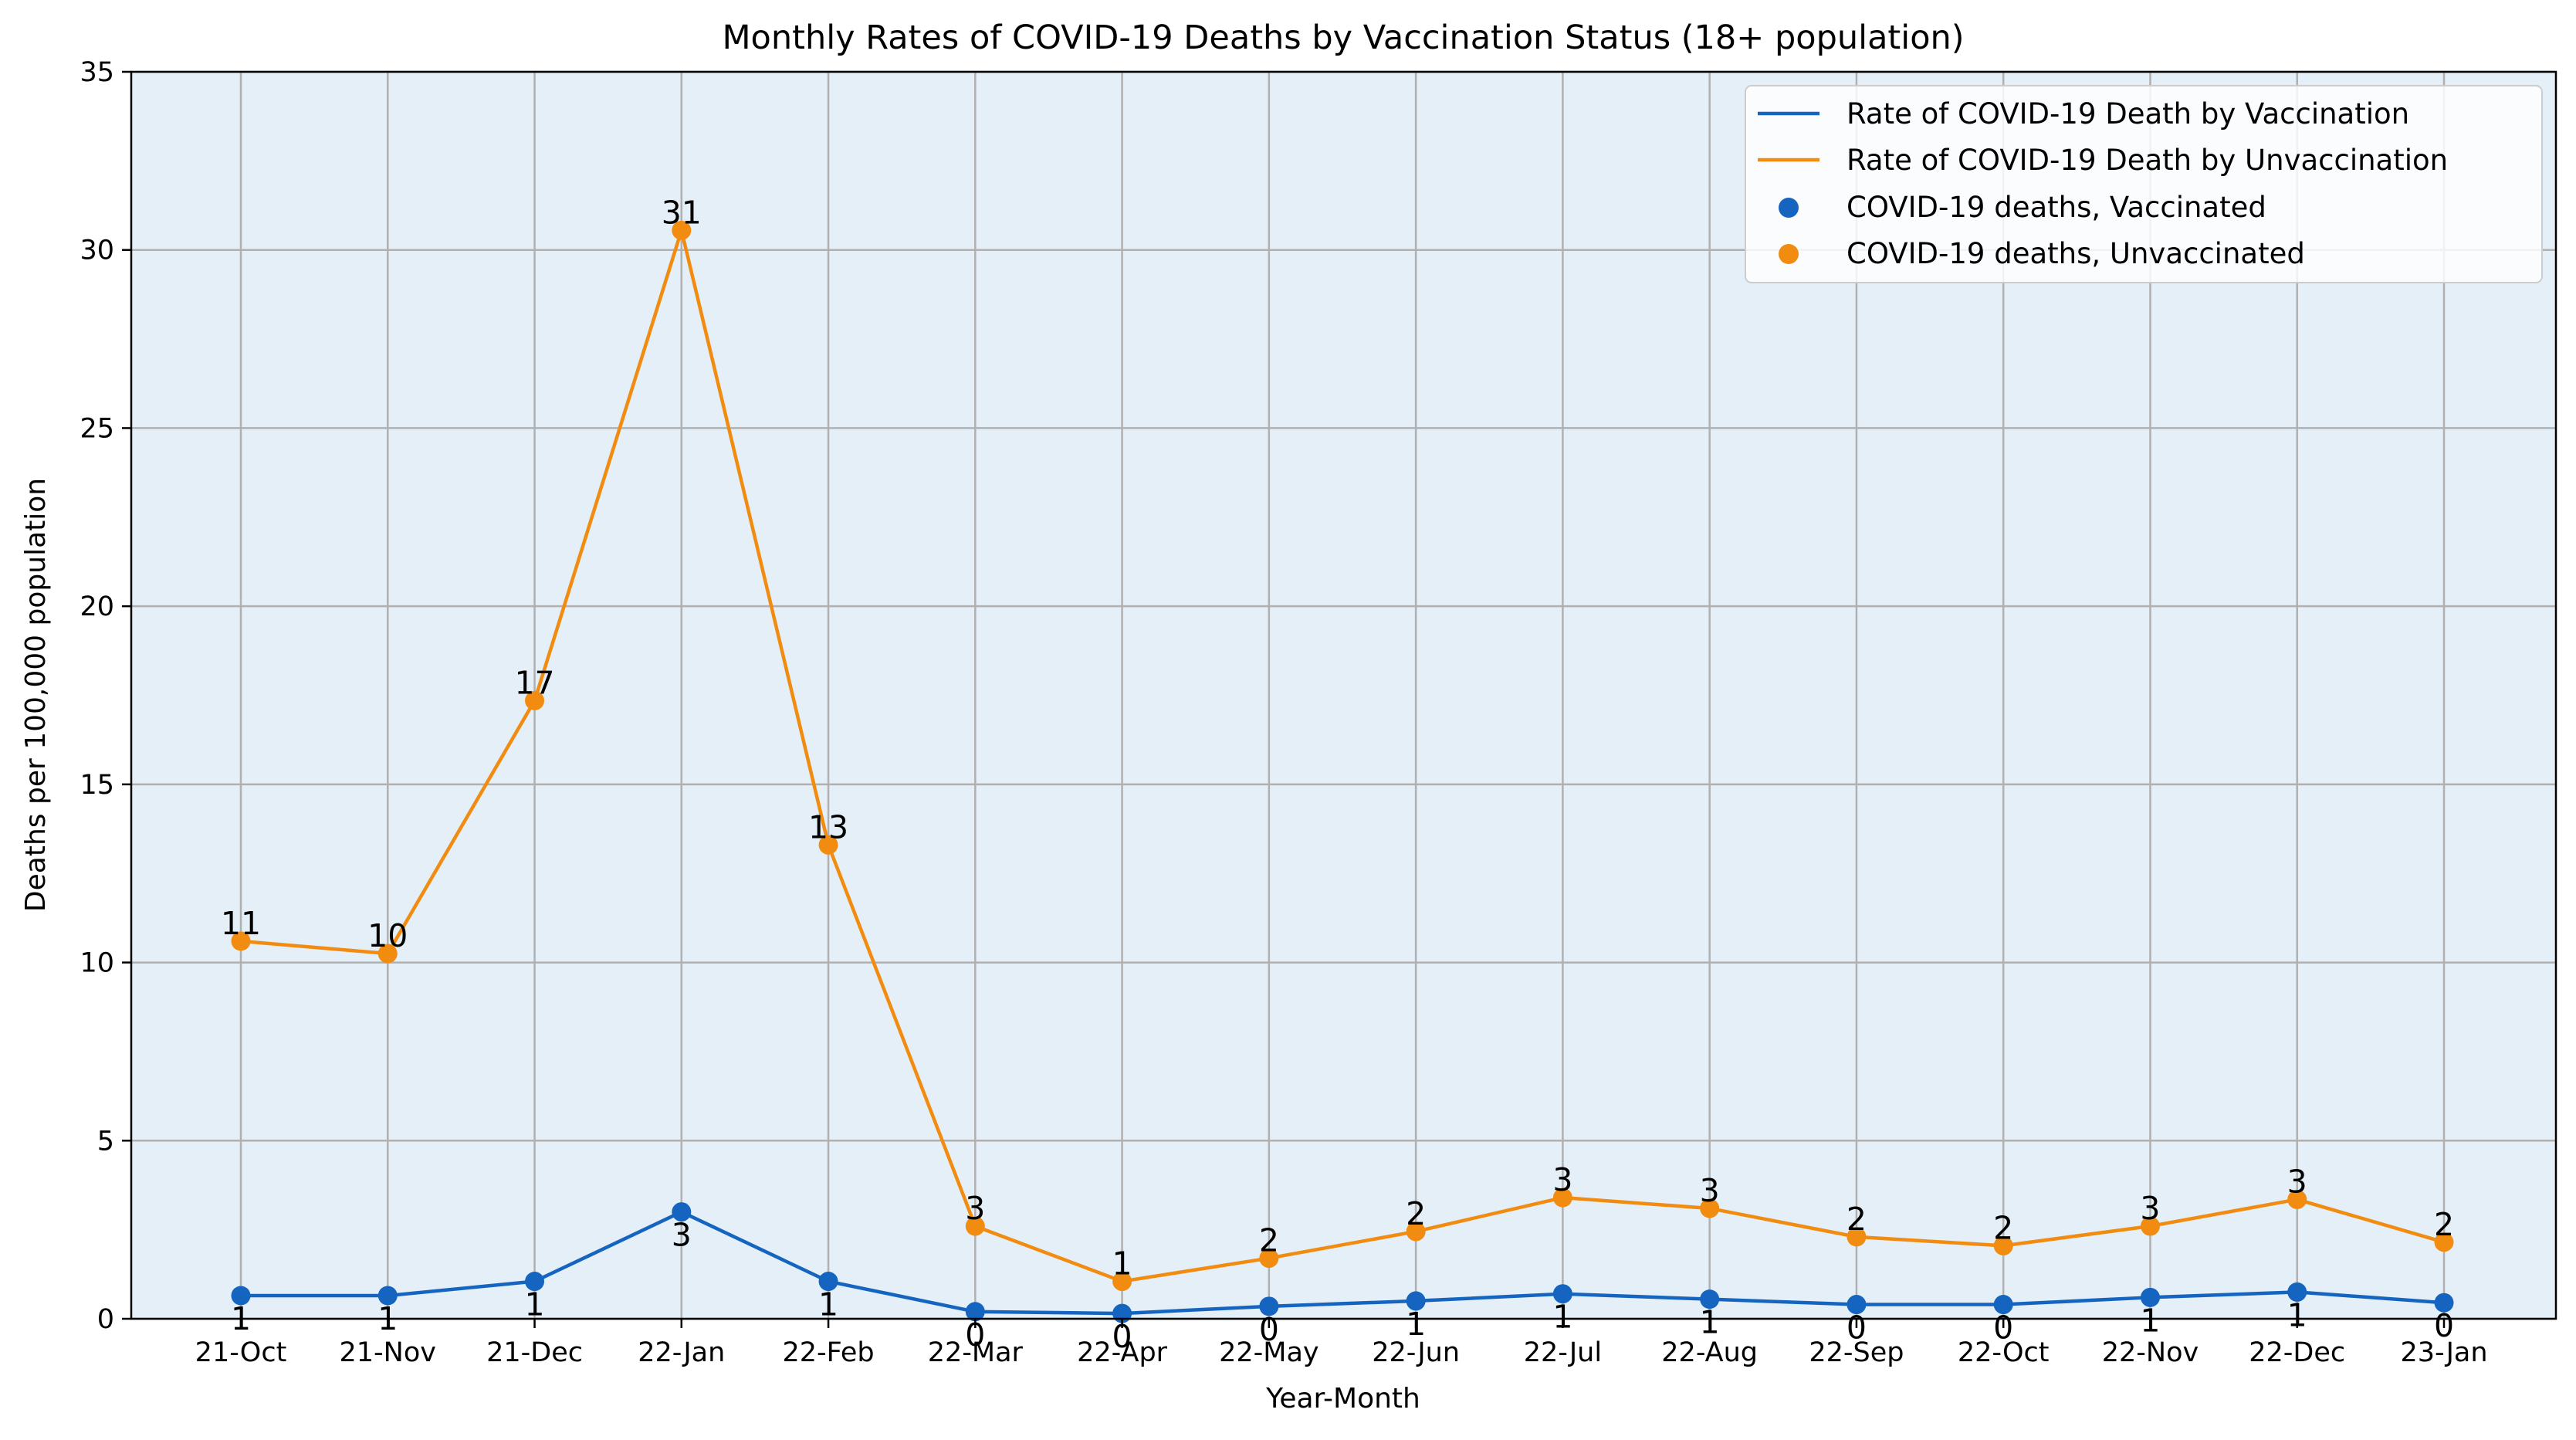 This screenshot has height=1440, width=2576. Describe the element at coordinates (97, 606) in the screenshot. I see `y-tick-label: 20` at that location.